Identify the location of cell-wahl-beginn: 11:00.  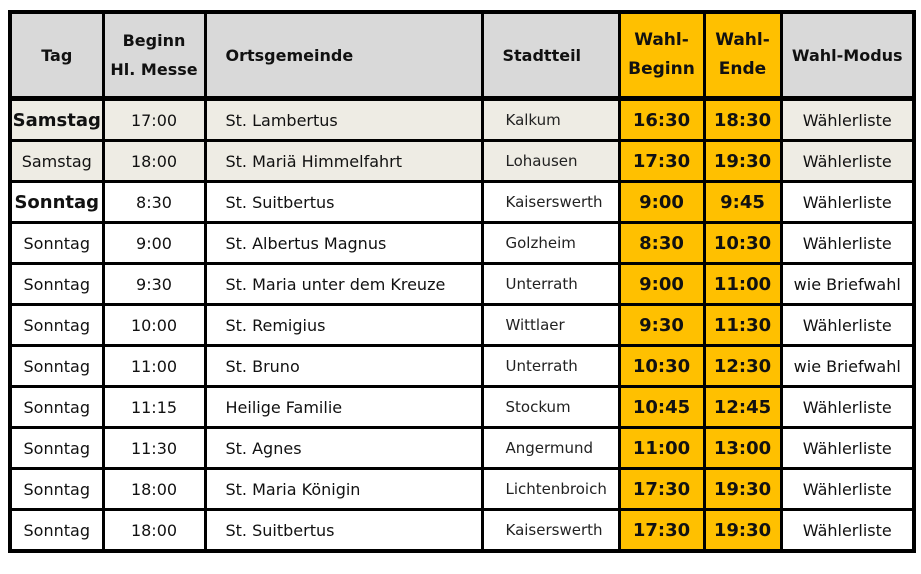
(661, 448).